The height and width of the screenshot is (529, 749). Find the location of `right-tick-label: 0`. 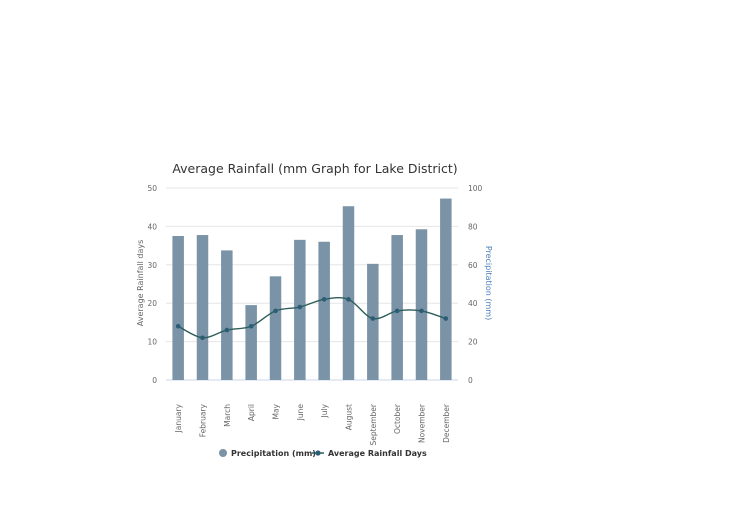

right-tick-label: 0 is located at coordinates (470, 380).